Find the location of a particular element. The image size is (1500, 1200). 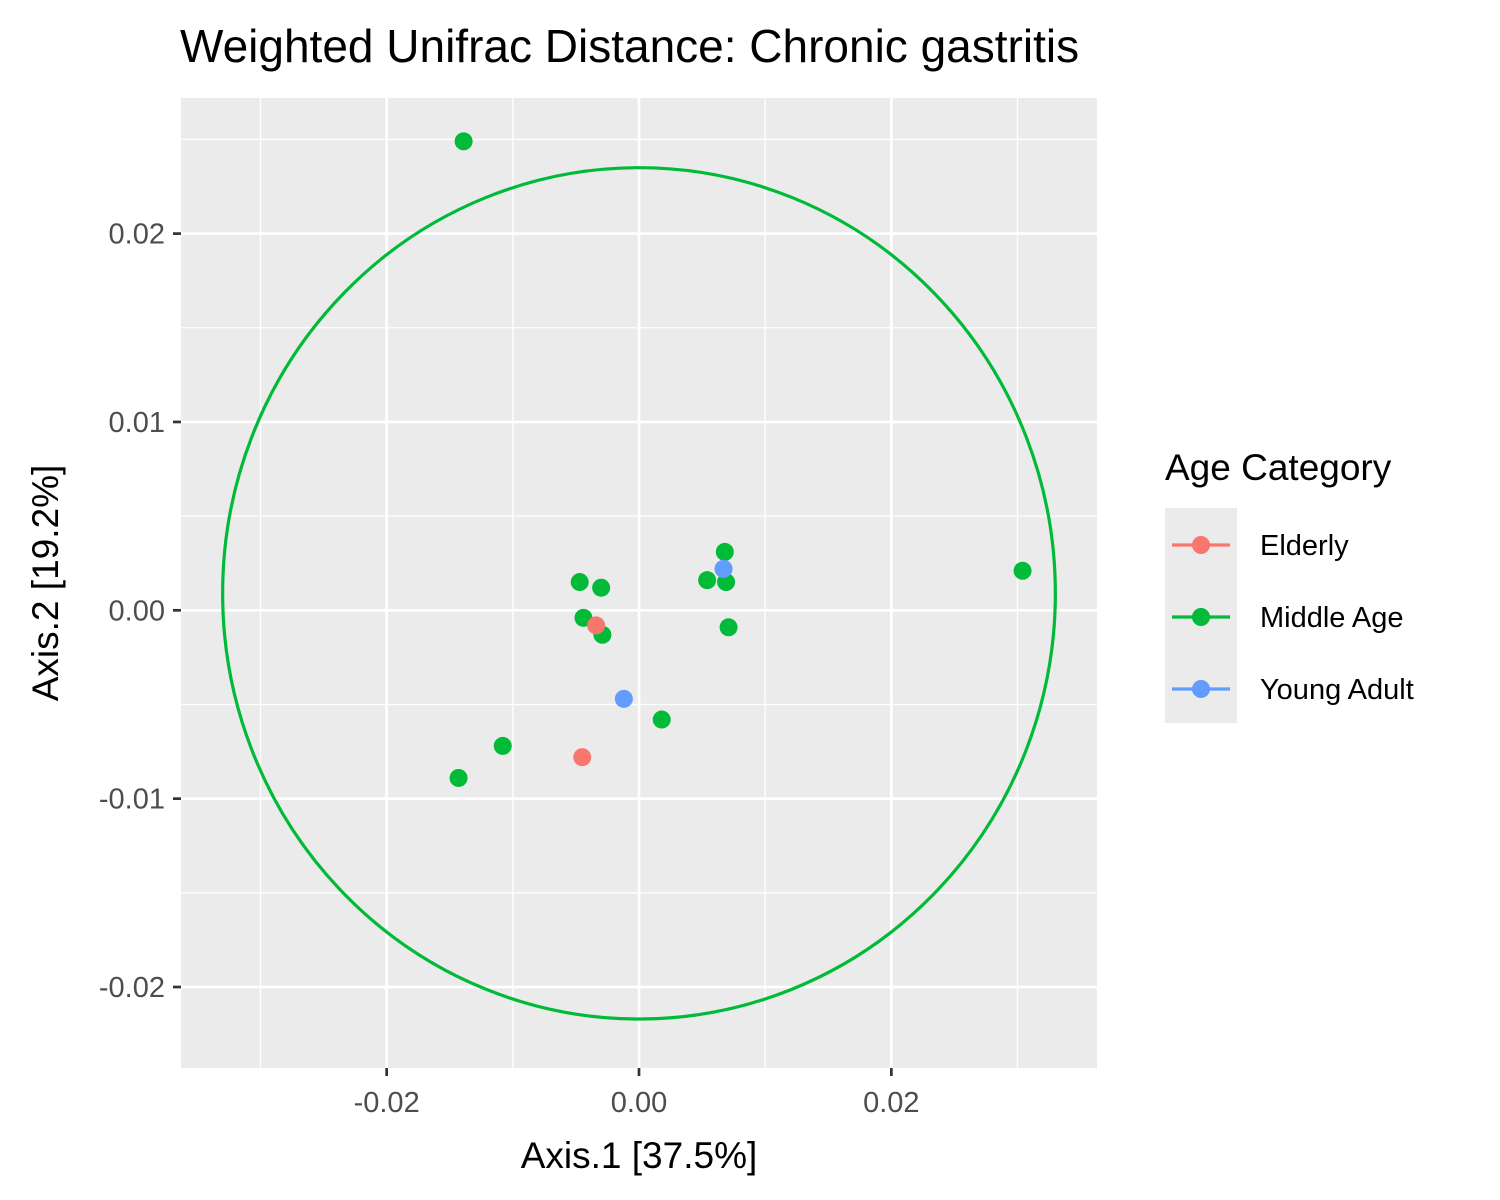

x-tick-label: -0.02 is located at coordinates (387, 1103).